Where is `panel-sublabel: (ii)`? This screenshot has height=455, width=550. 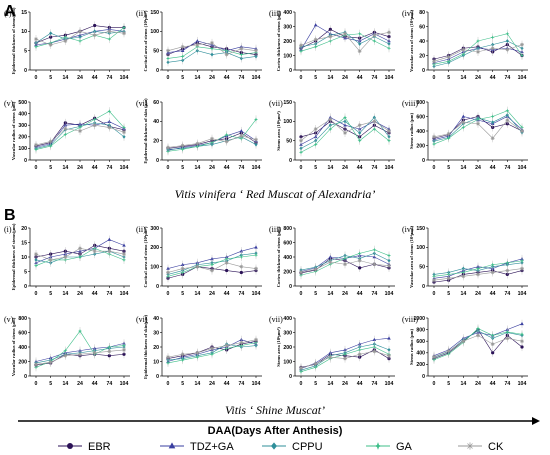 panel-sublabel: (ii) is located at coordinates (141, 229).